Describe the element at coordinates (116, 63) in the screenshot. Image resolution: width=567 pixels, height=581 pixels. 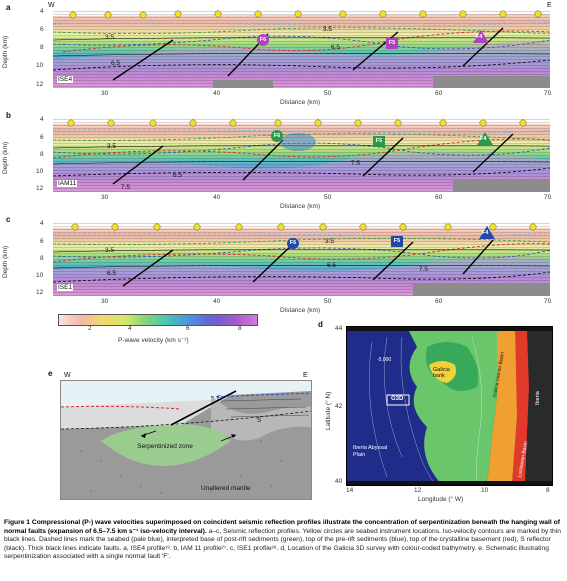
I see `contour-65-a: 6.5` at that location.